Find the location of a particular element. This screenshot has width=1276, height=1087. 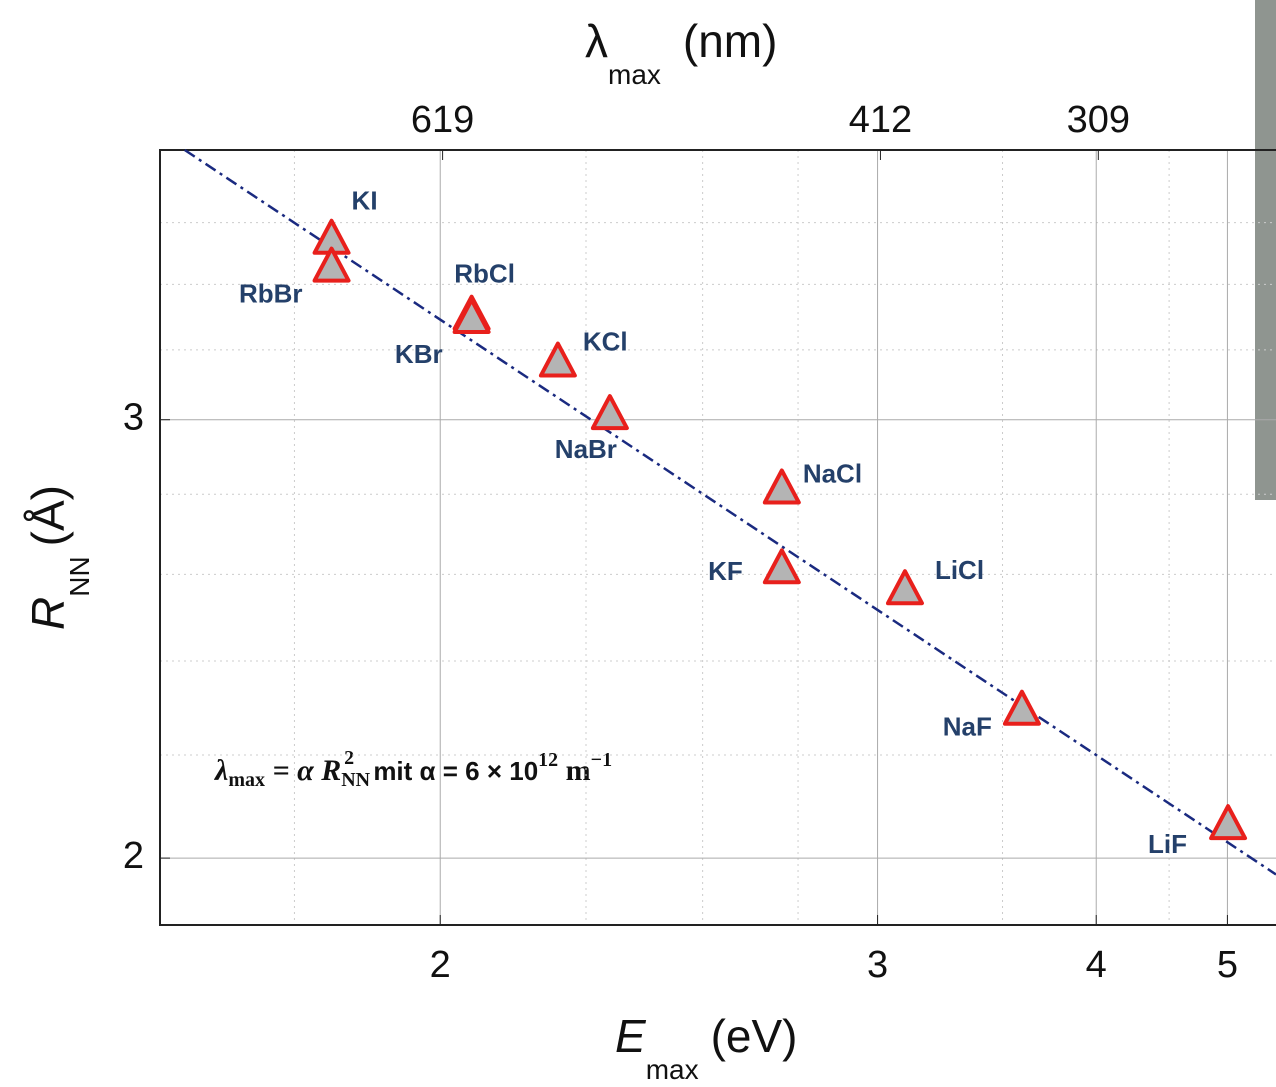

y-sub: NN is located at coordinates (79, 576).